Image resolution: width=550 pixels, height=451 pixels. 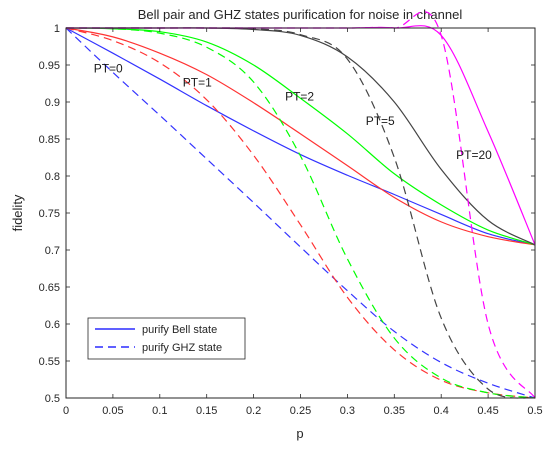 I want to click on x-axis-label: p, so click(x=299, y=433).